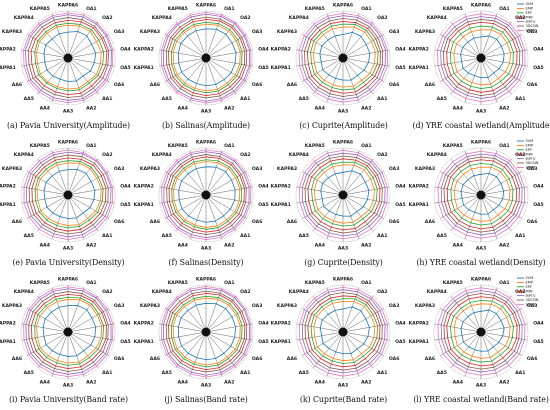 The width and height of the screenshot is (550, 410). What do you see at coordinates (480, 143) in the screenshot?
I see `axis-label: KAPPA6` at bounding box center [480, 143].